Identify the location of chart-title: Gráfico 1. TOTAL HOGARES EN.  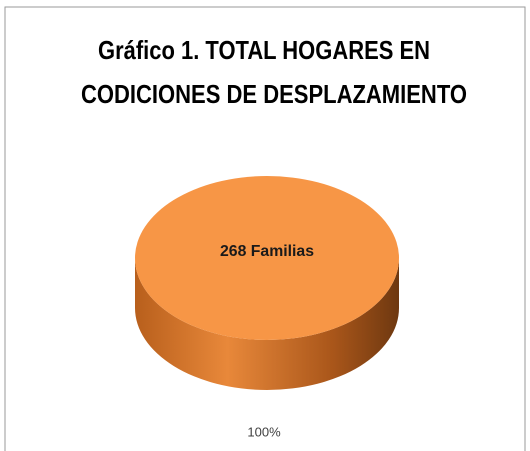
(264, 50).